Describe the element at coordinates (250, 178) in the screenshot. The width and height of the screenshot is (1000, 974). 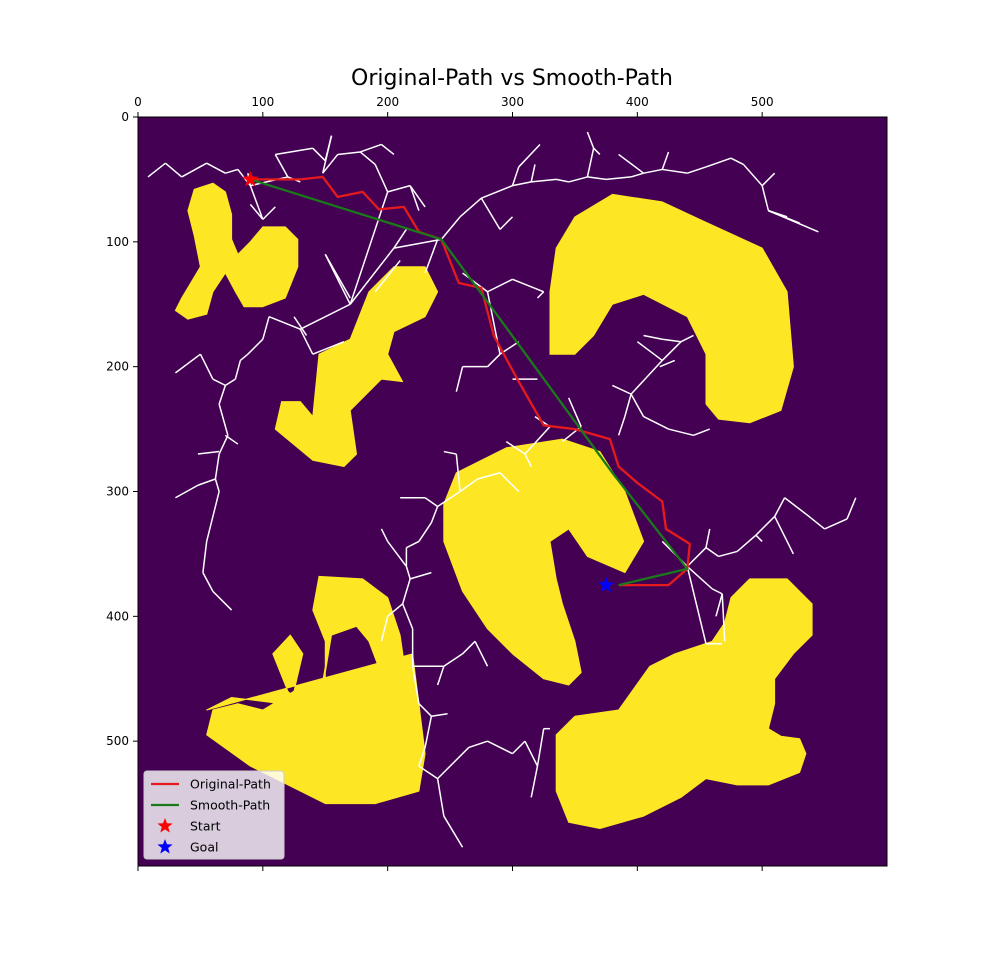
I see `start-marker` at that location.